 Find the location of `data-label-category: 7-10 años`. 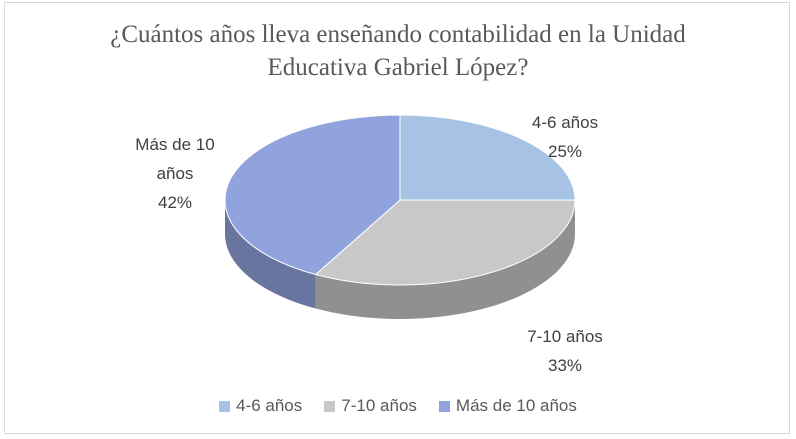

data-label-category: 7-10 años is located at coordinates (565, 336).